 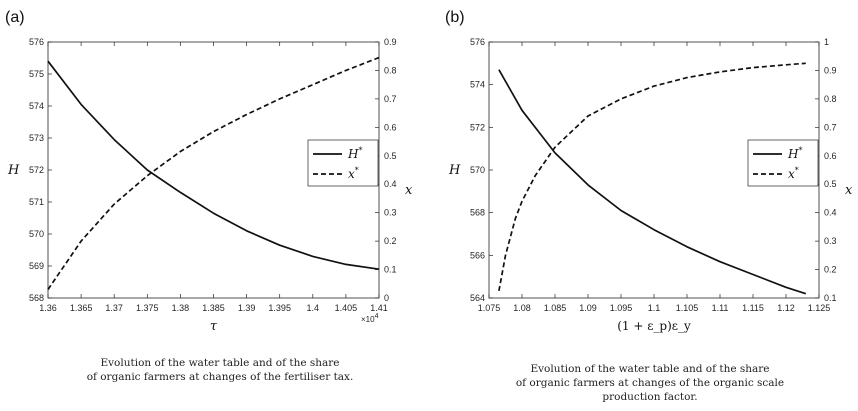 I want to click on panel-b-legend-label-x-star: x*, so click(x=793, y=173).